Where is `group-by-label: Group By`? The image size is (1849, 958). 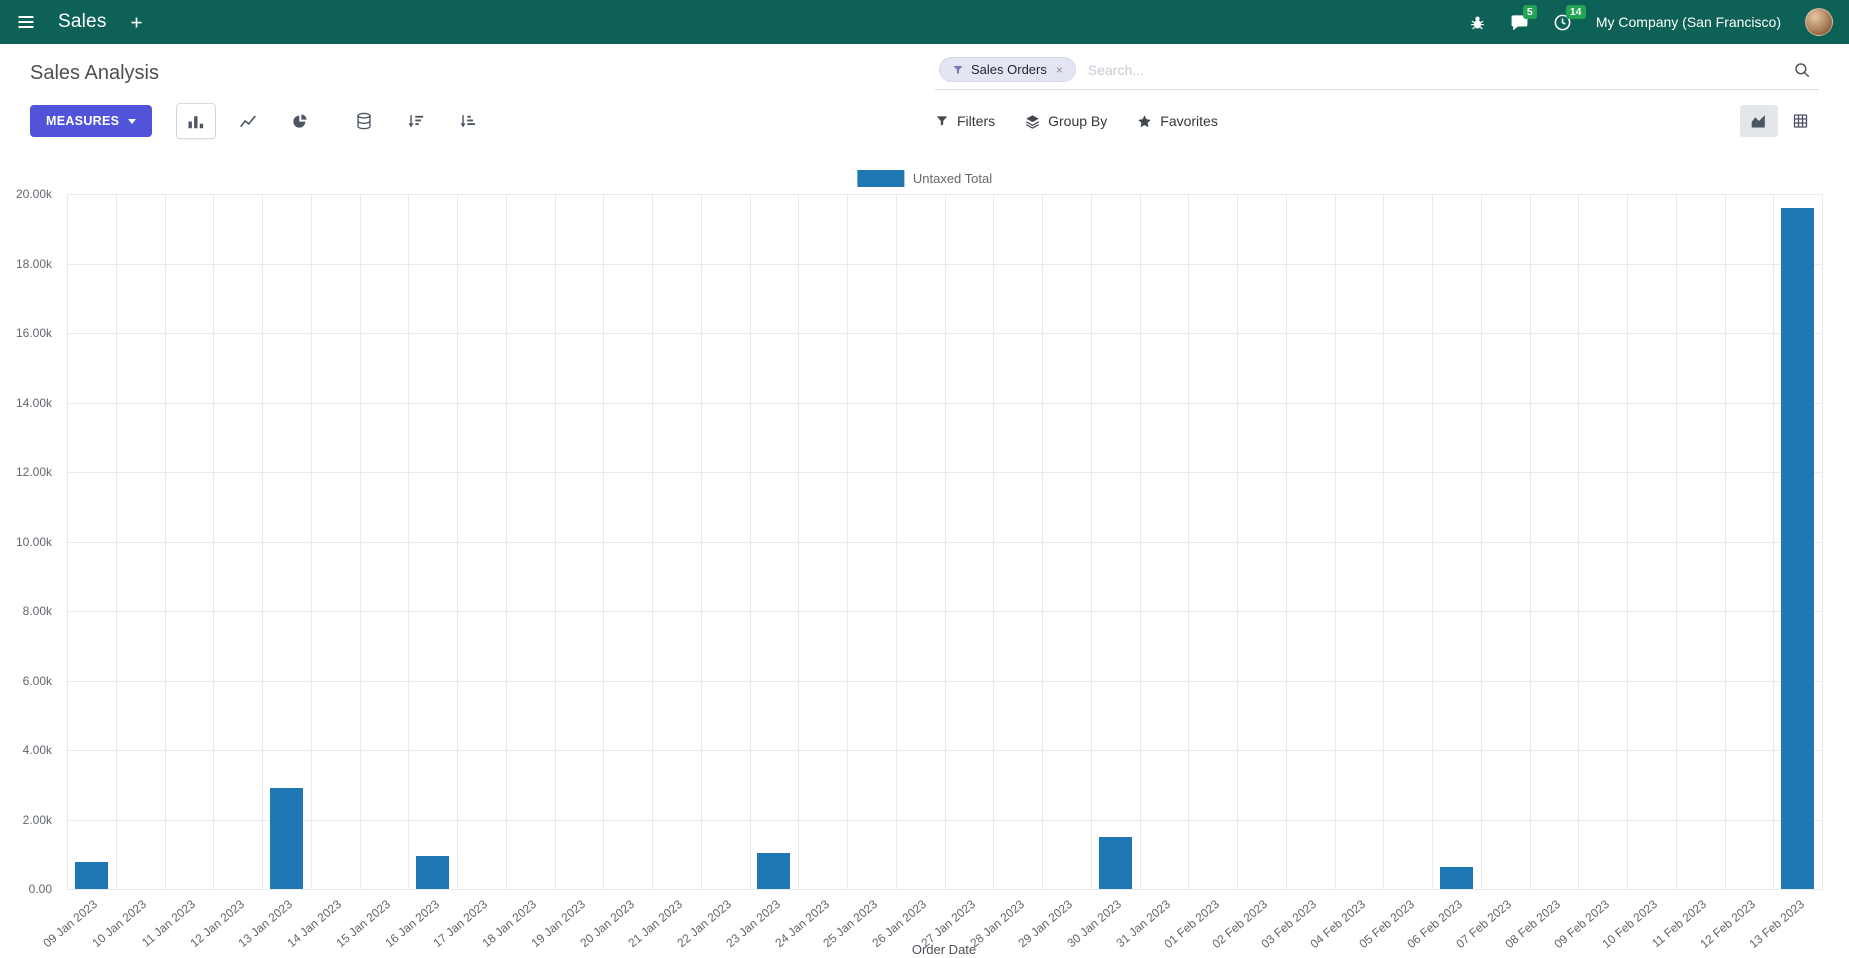 group-by-label: Group By is located at coordinates (1078, 121).